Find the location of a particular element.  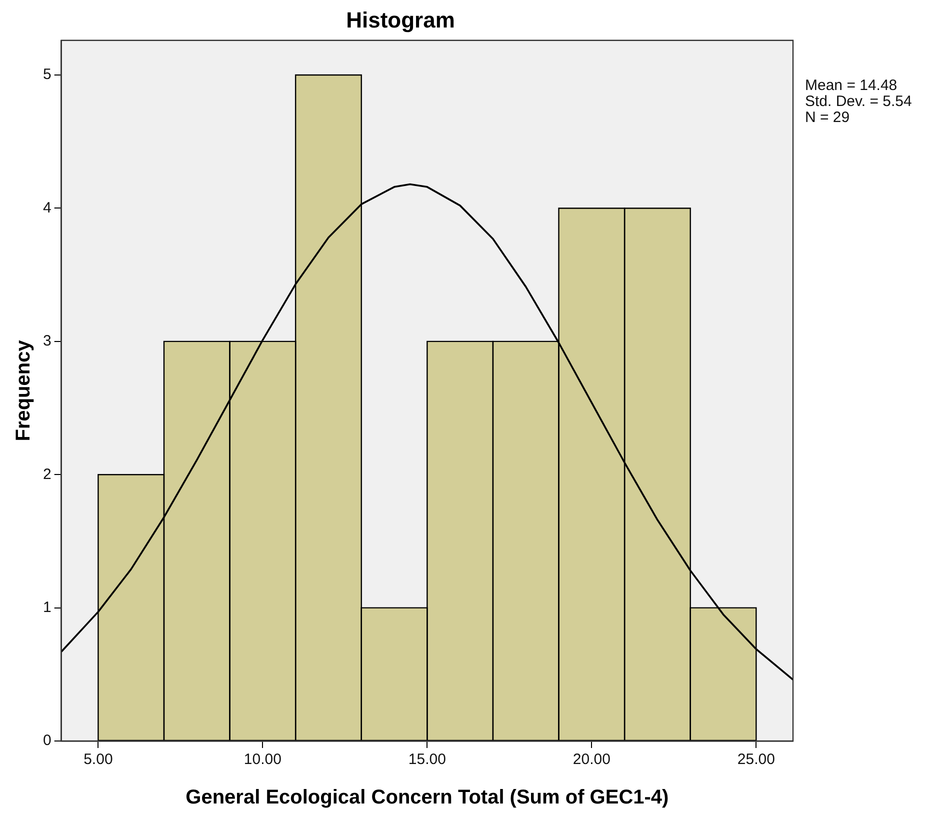

y-axis-title: Frequency is located at coordinates (23, 390).